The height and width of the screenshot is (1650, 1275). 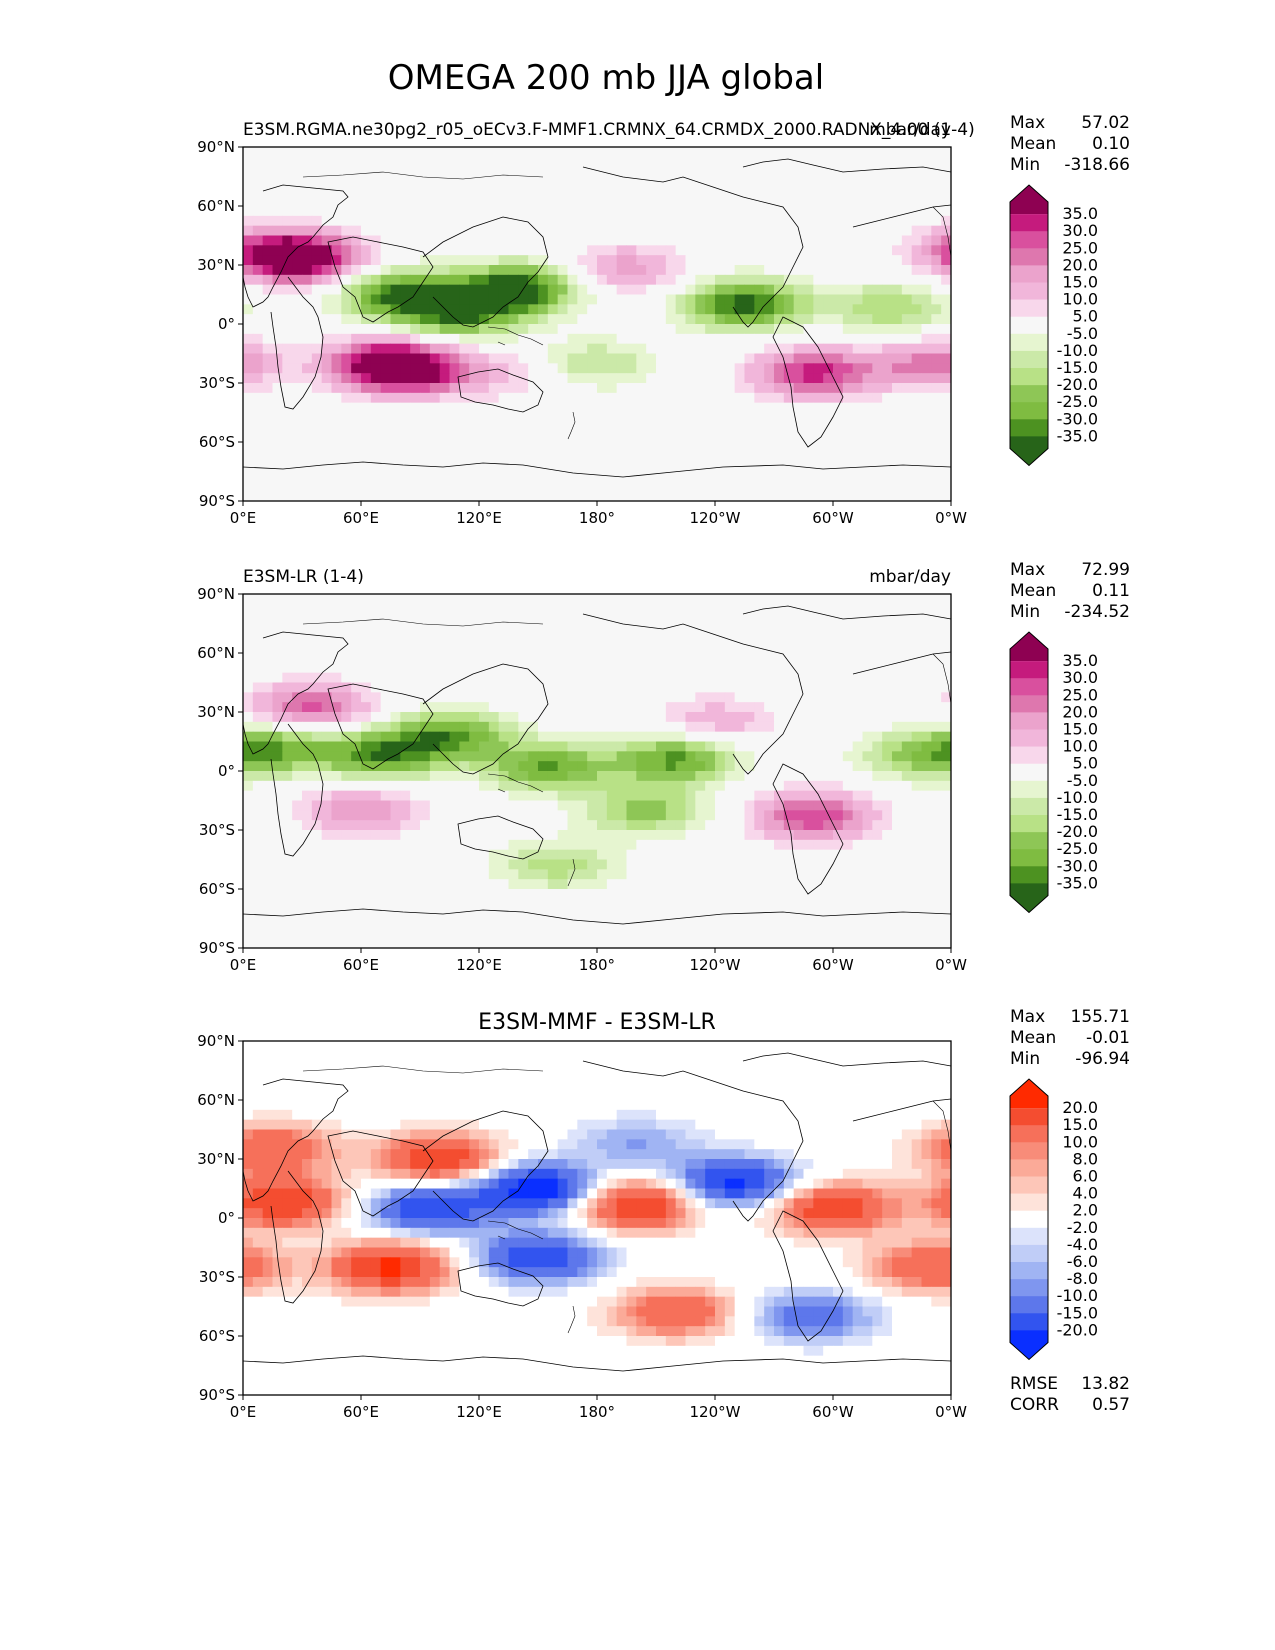 What do you see at coordinates (217, 442) in the screenshot?
I see `y-tick-label: 60°S` at bounding box center [217, 442].